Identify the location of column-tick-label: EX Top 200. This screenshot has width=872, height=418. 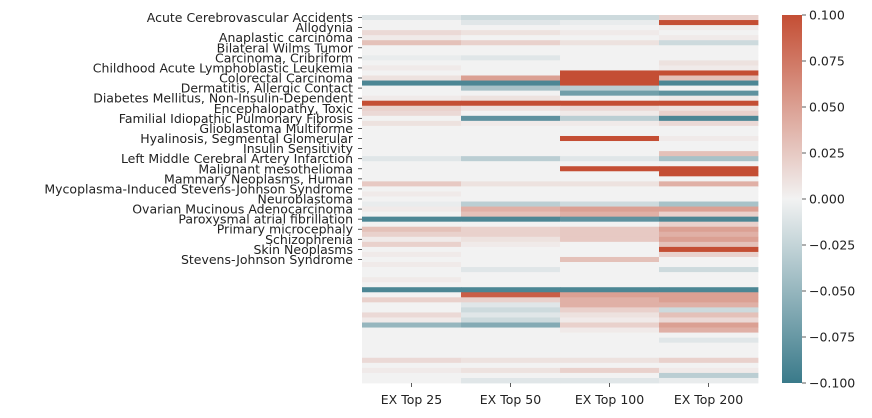
(708, 399).